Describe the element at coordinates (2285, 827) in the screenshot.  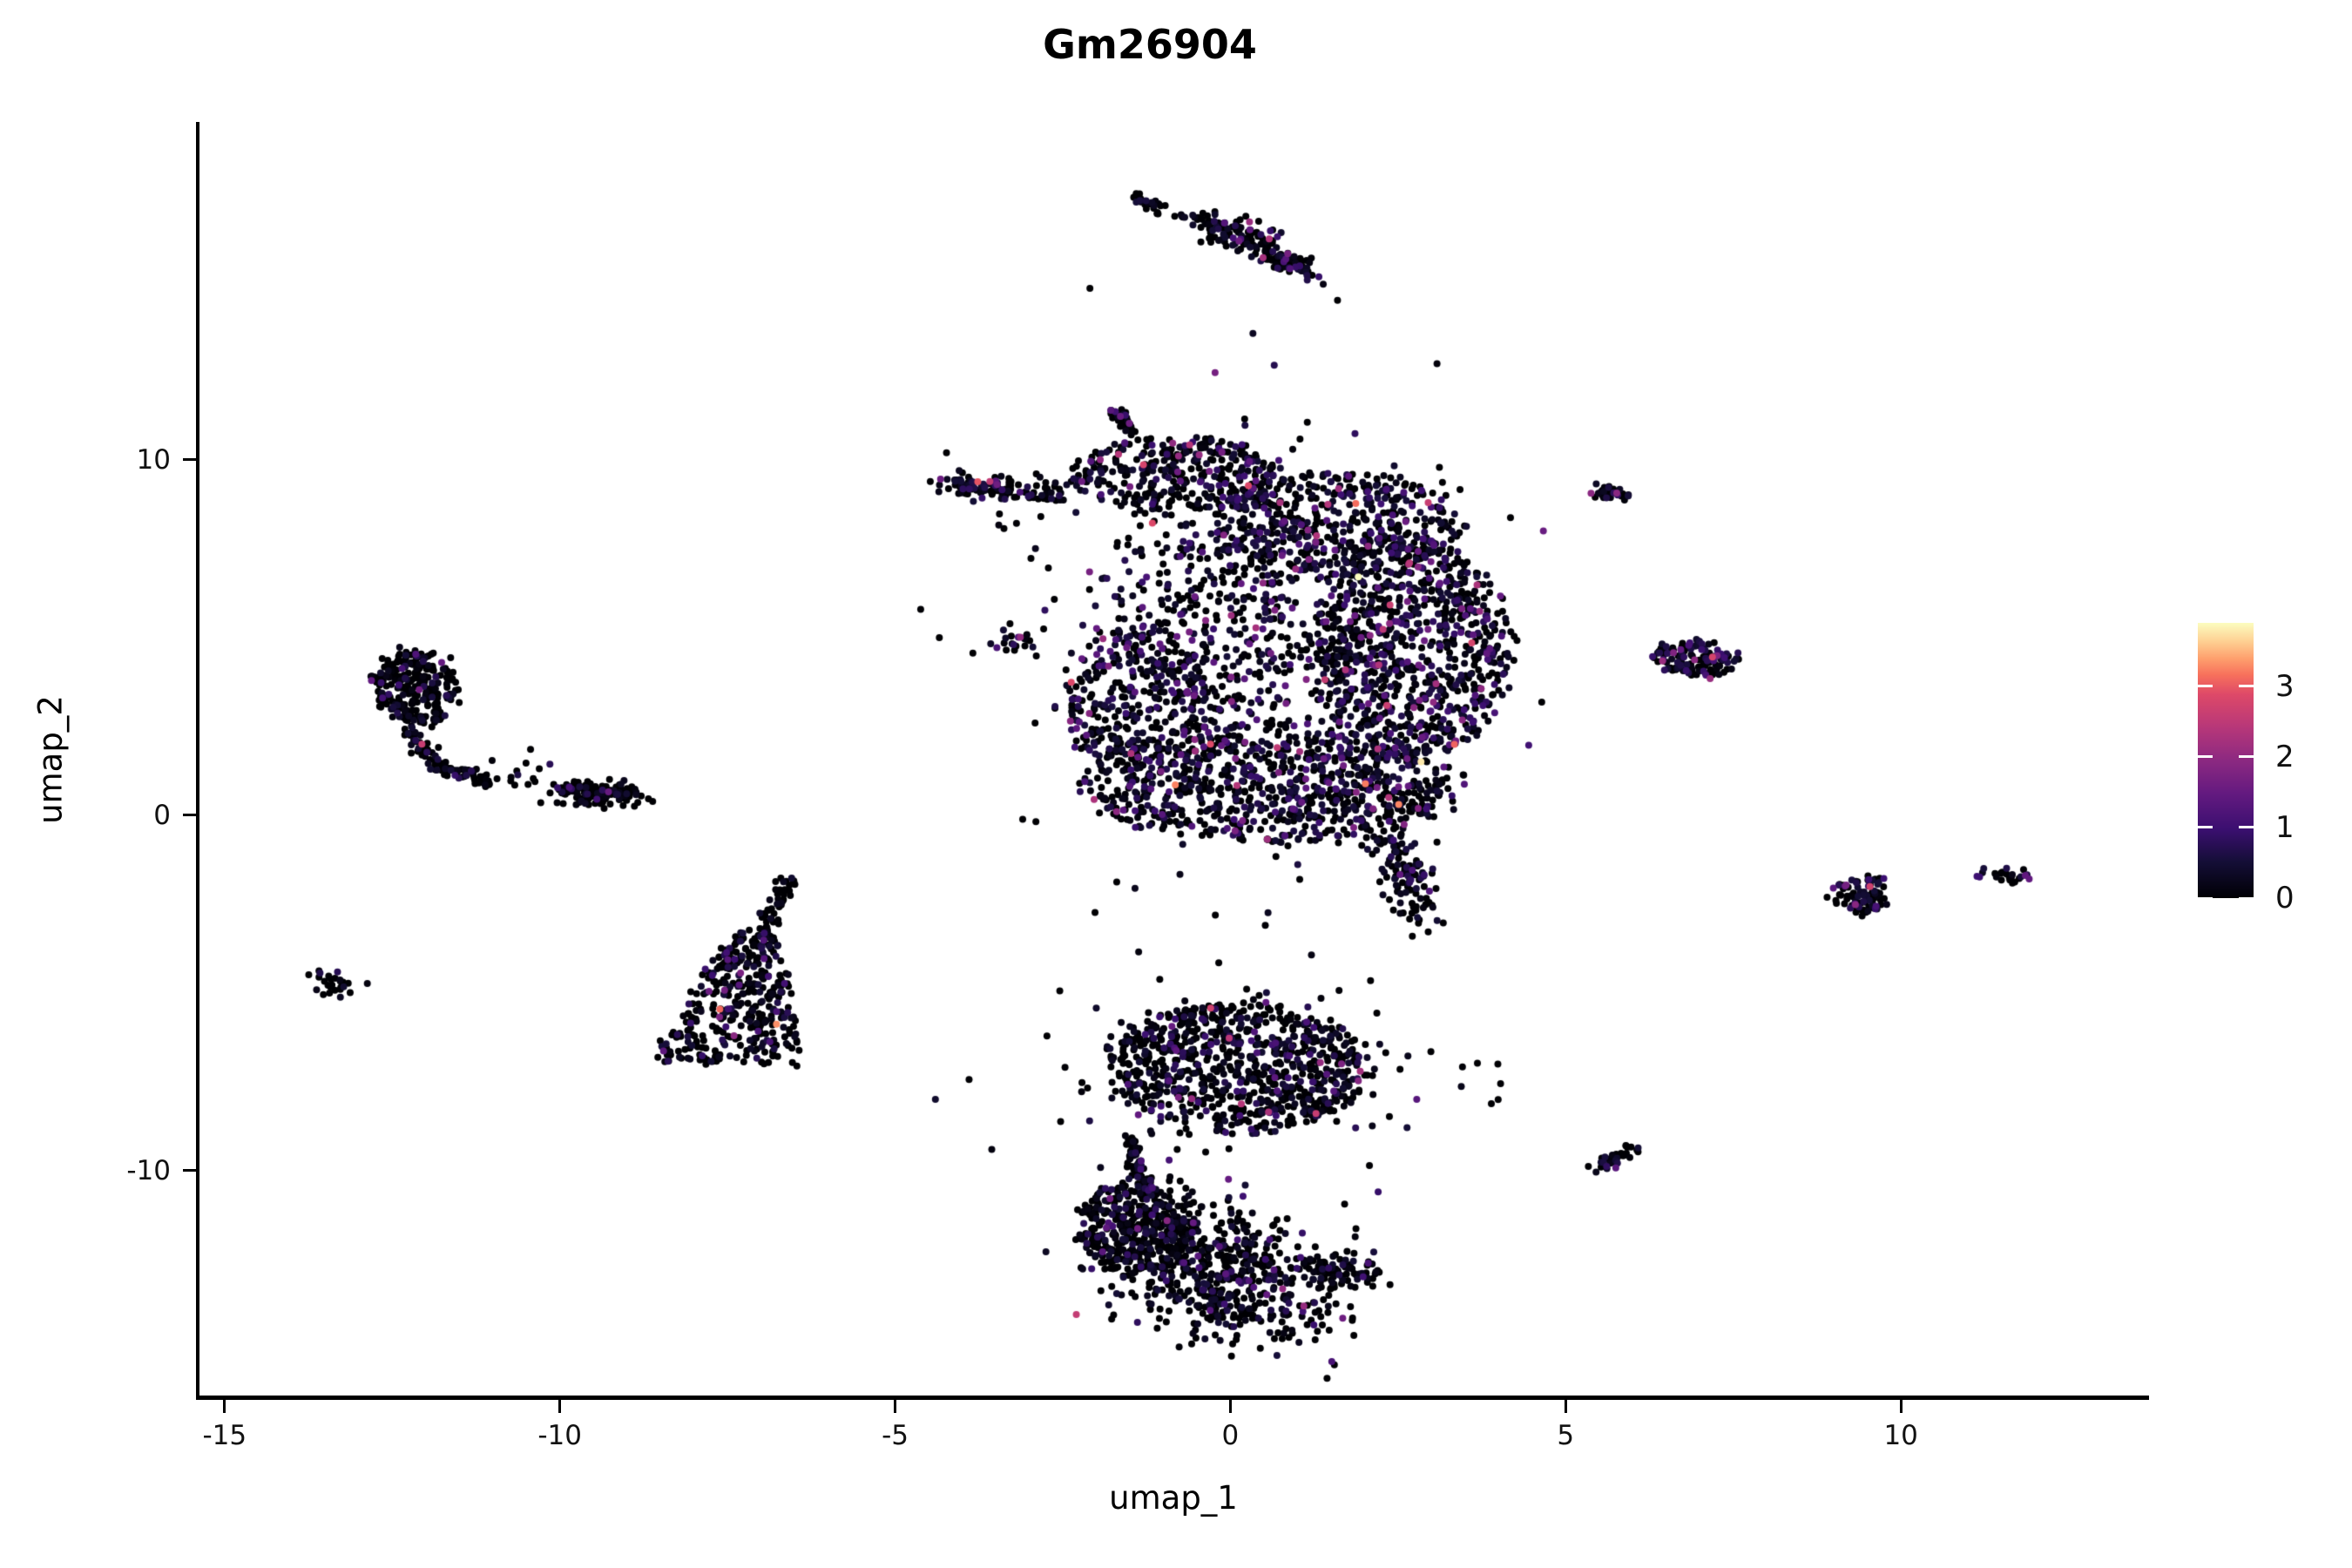
I see `colorbar-tick-label: 1` at that location.